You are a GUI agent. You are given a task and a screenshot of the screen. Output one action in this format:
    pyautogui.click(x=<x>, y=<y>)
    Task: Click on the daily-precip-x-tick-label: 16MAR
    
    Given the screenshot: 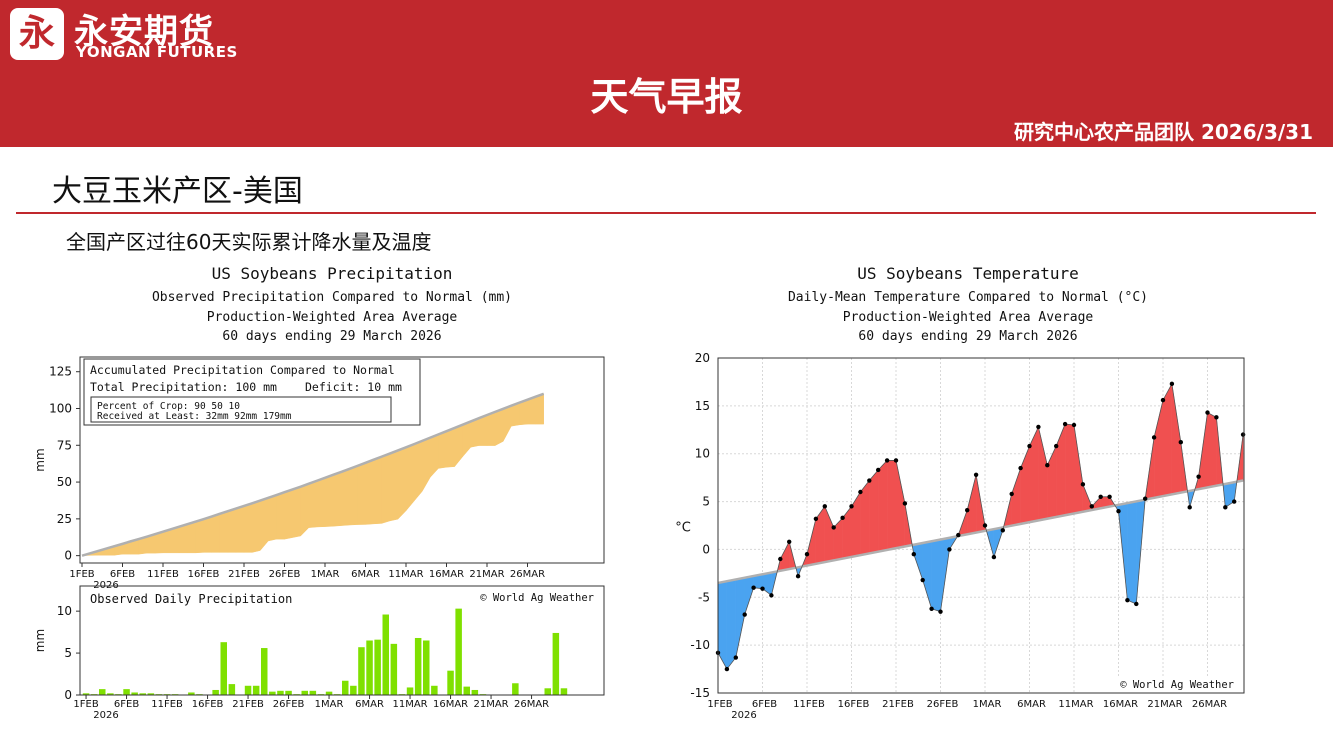 What is the action you would take?
    pyautogui.click(x=450, y=704)
    